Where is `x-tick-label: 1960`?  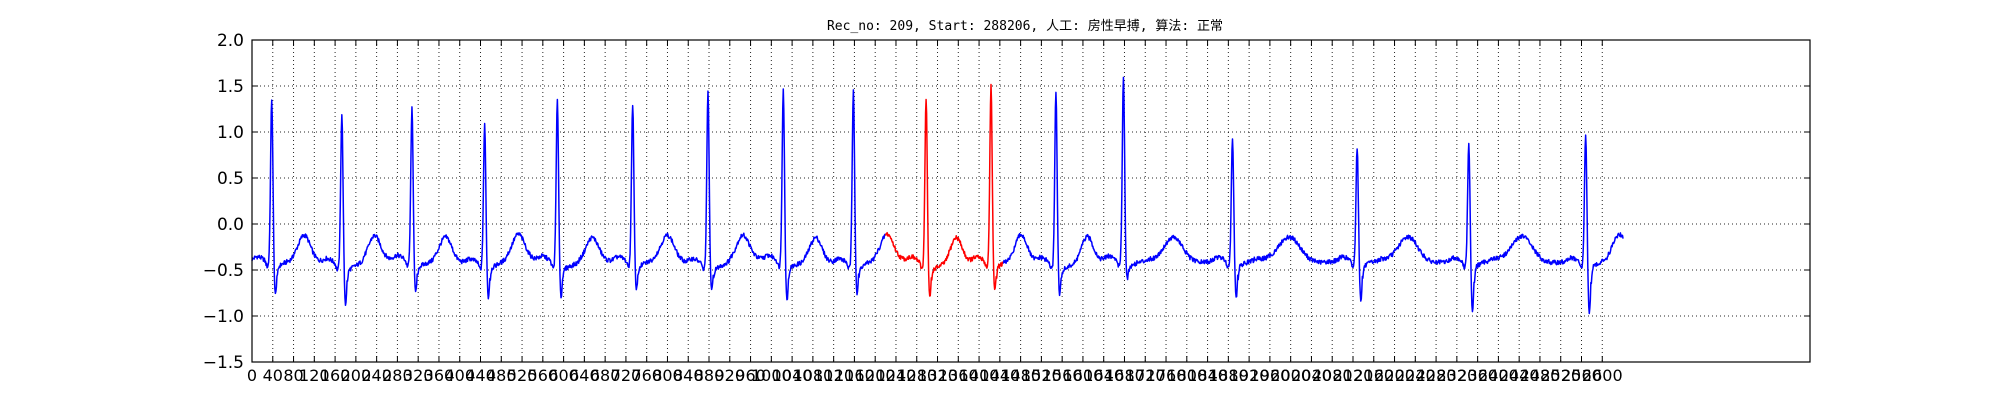
x-tick-label: 1960 is located at coordinates (1270, 375).